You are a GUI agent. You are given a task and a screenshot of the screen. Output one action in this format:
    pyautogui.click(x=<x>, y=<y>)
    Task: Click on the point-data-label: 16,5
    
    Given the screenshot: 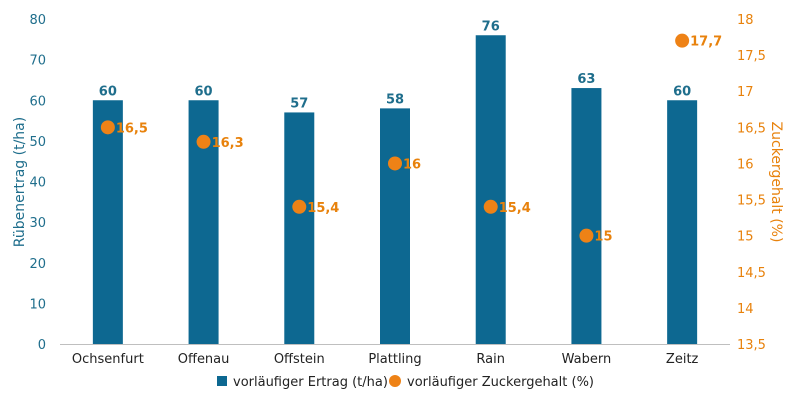 What is the action you would take?
    pyautogui.click(x=132, y=128)
    